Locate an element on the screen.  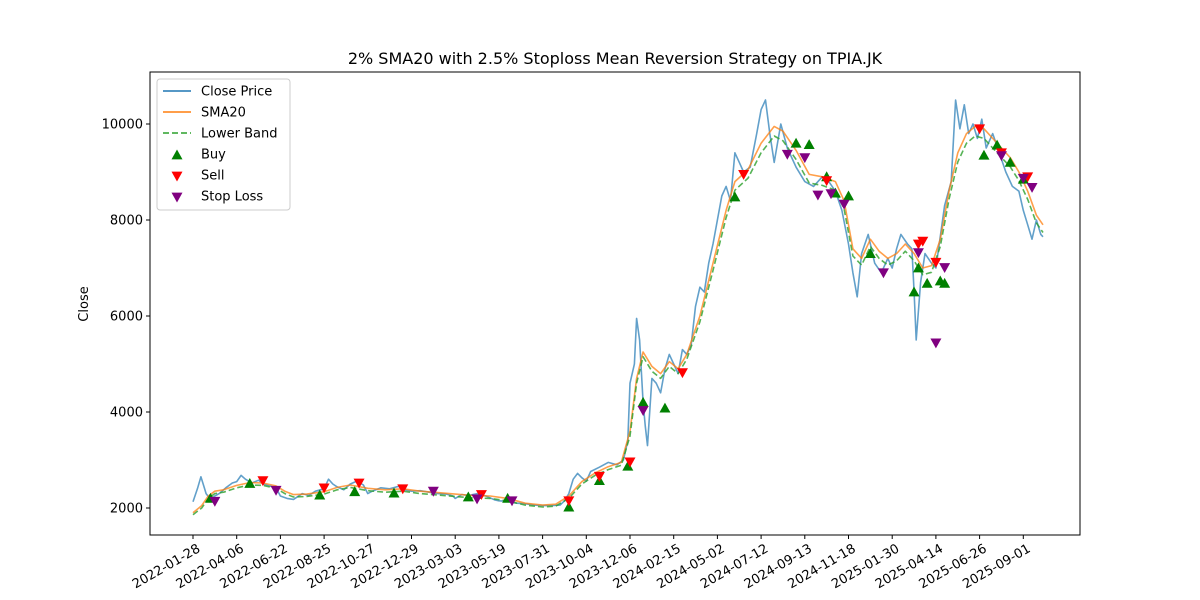
legend-label: SMA20 is located at coordinates (223, 113).